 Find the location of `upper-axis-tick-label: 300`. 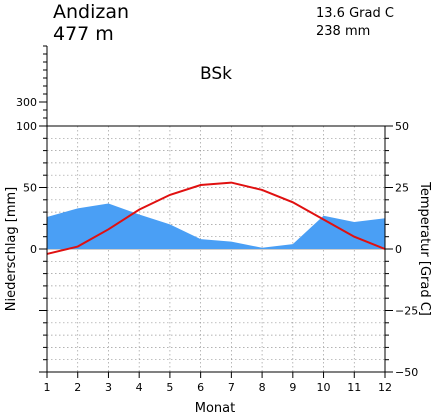

upper-axis-tick-label: 300 is located at coordinates (26, 102).